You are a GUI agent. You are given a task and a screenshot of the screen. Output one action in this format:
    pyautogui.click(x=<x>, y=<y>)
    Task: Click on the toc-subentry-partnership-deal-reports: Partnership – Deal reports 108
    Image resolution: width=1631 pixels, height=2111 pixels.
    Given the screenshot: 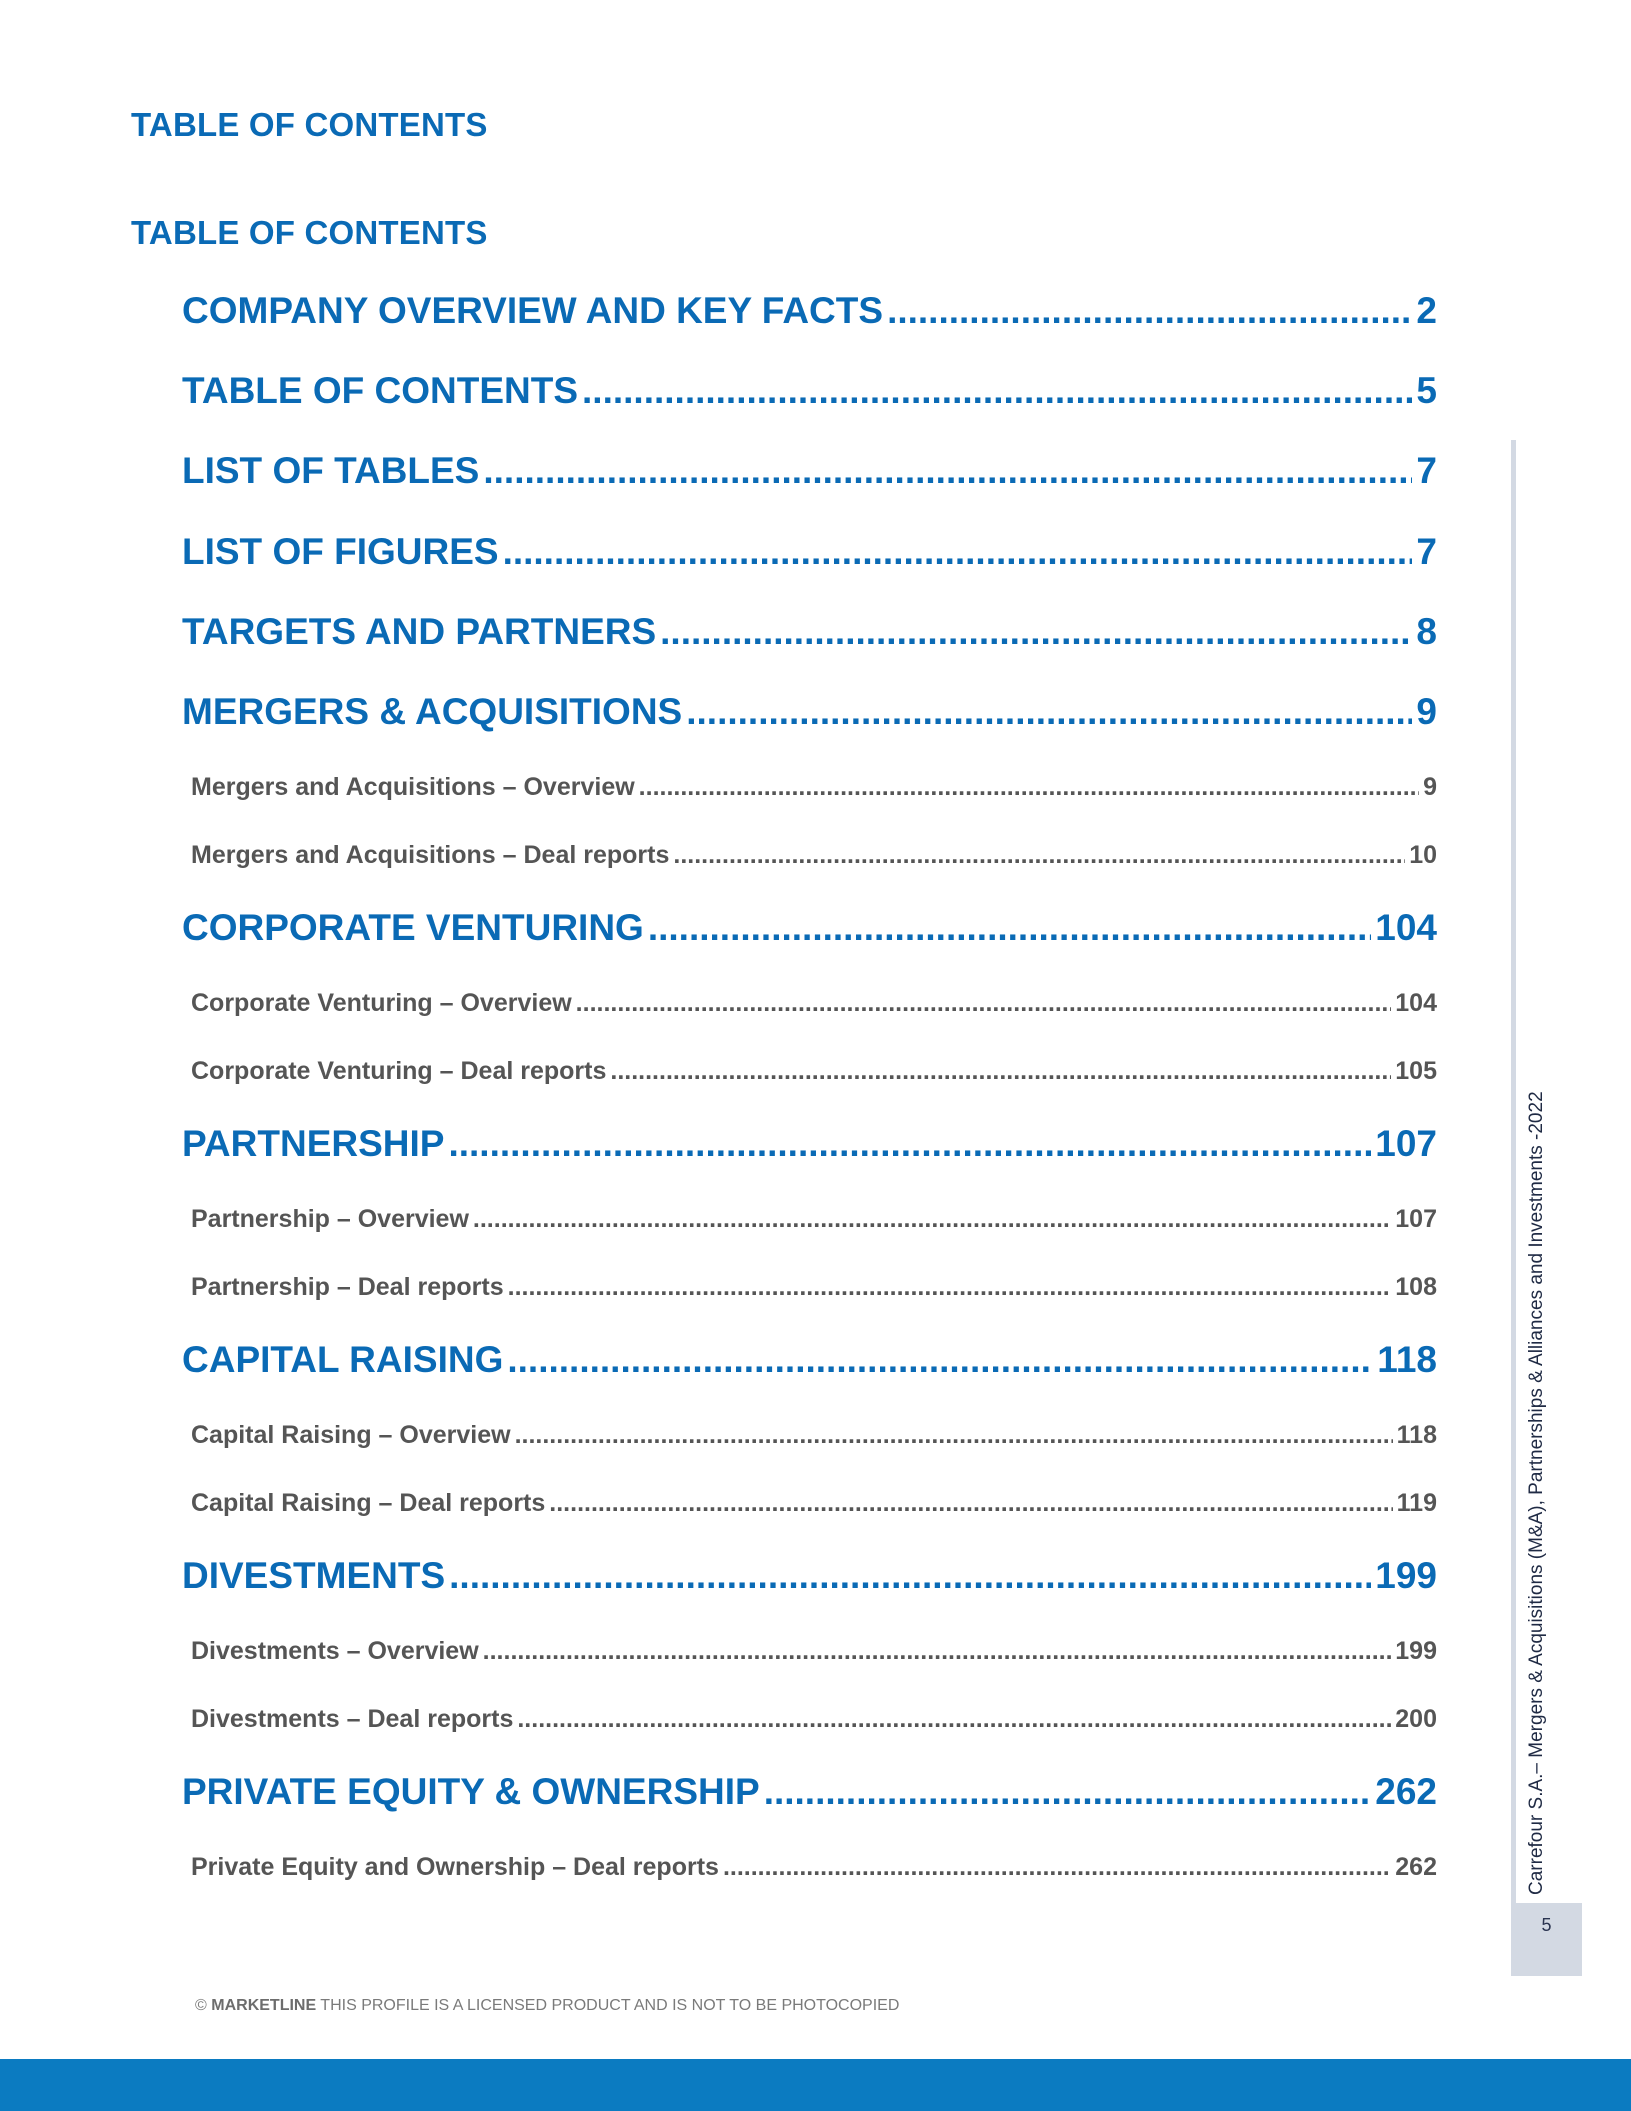 What is the action you would take?
    pyautogui.click(x=814, y=1287)
    